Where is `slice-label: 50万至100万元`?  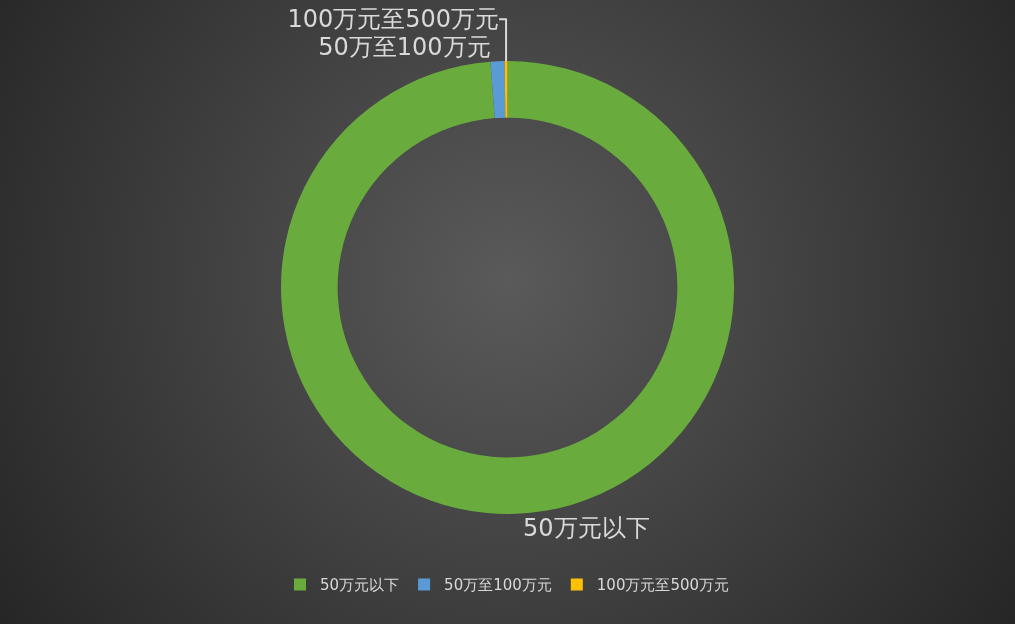
slice-label: 50万至100万元 is located at coordinates (404, 47).